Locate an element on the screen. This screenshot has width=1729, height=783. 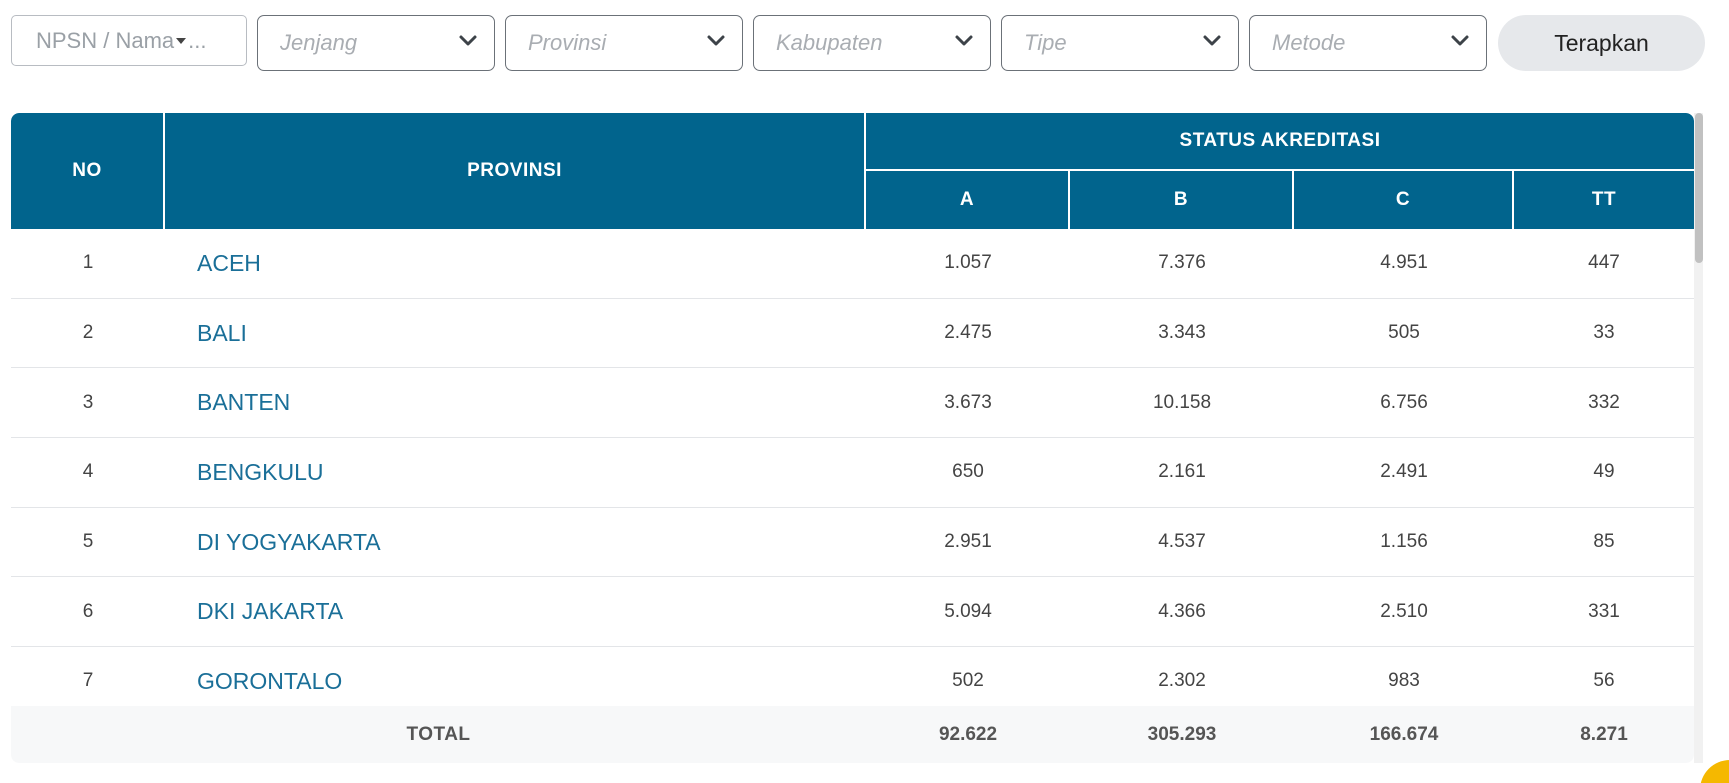
count-b: 4.537 is located at coordinates (1182, 542).